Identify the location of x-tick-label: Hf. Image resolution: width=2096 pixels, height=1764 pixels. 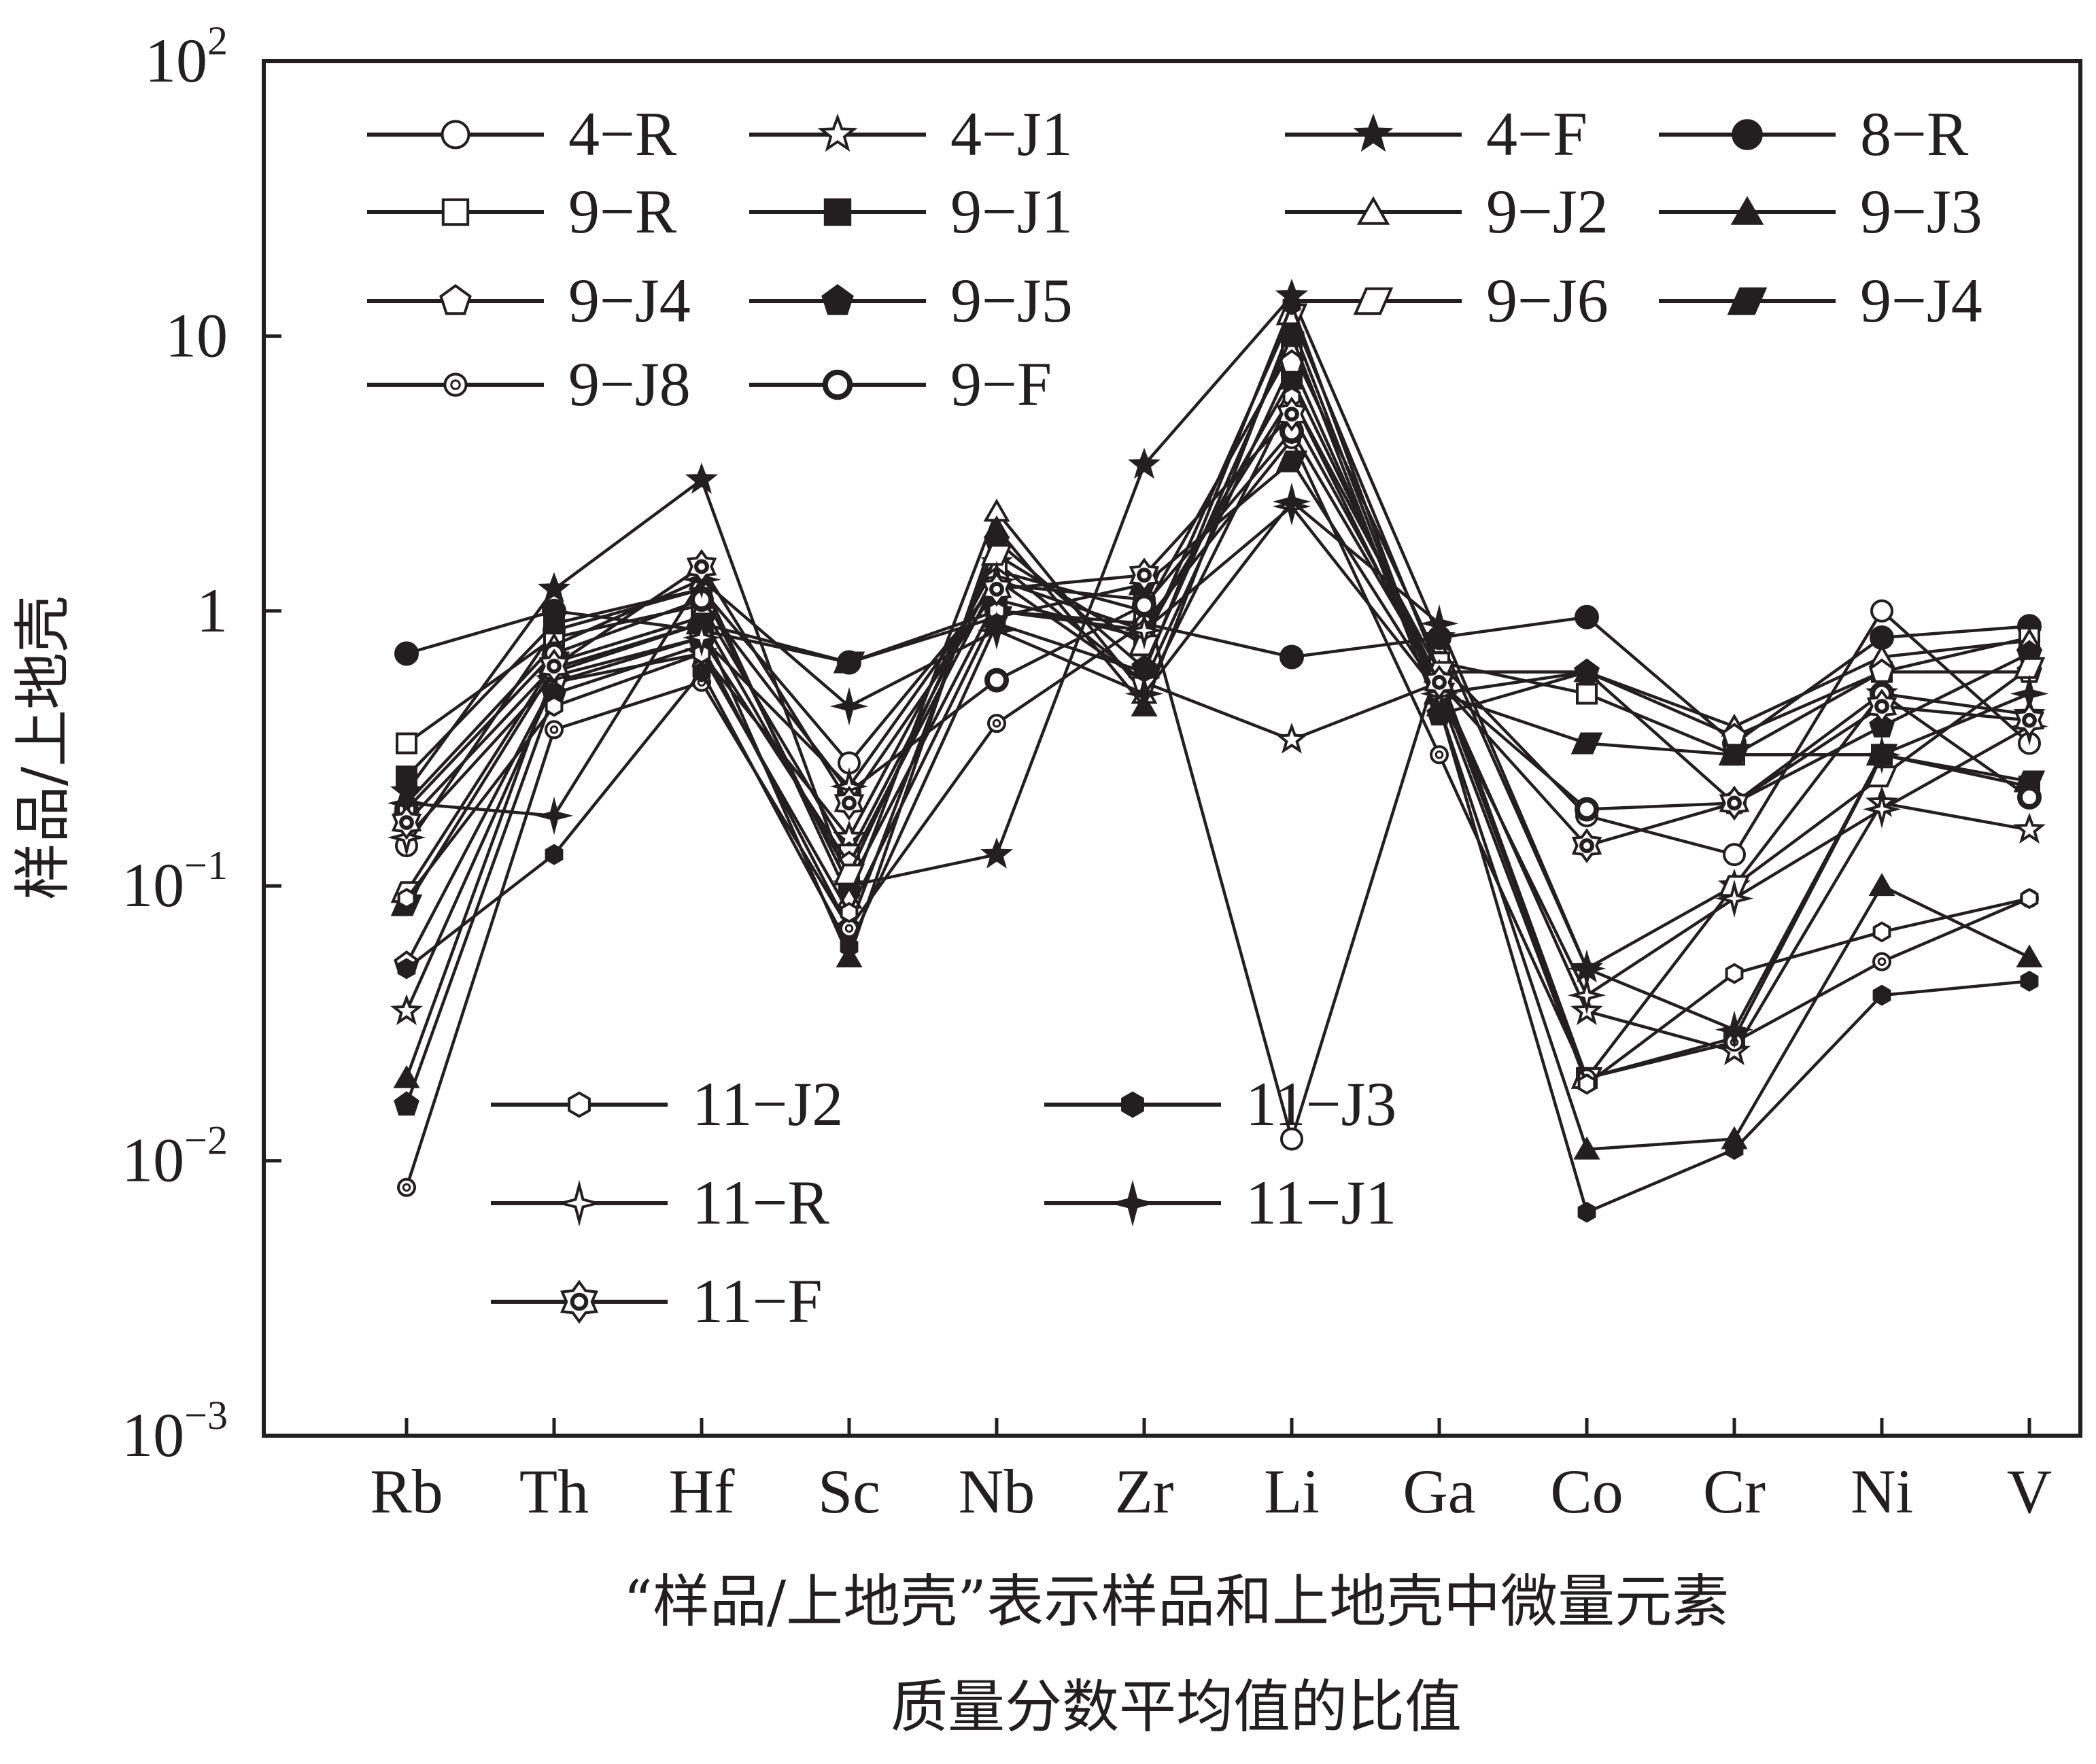
(701, 1491).